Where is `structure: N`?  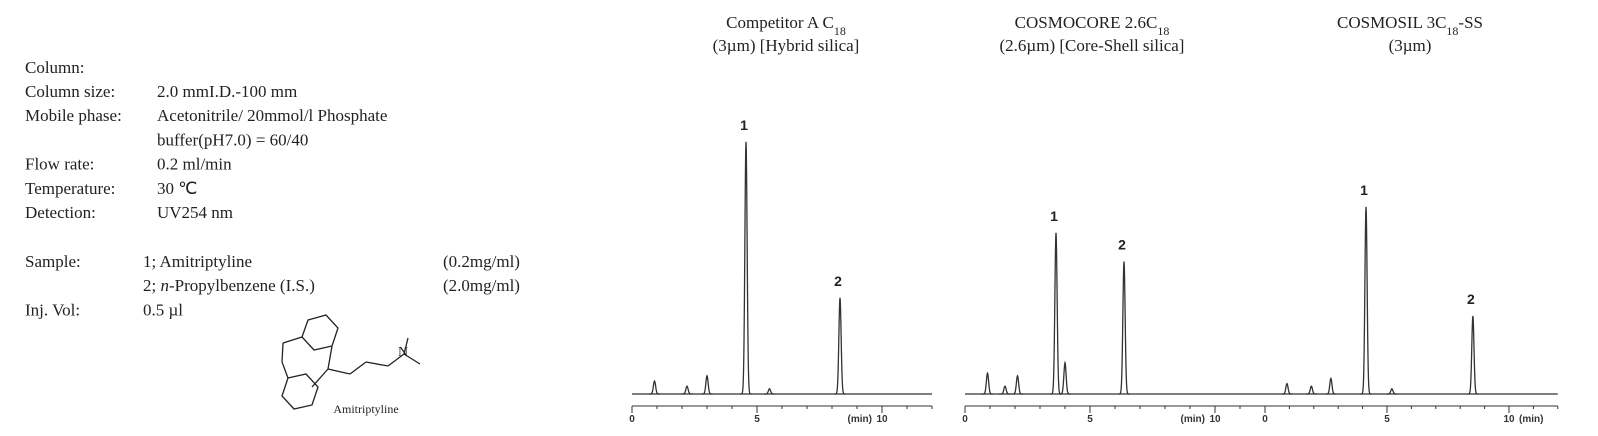
structure: N is located at coordinates (351, 362).